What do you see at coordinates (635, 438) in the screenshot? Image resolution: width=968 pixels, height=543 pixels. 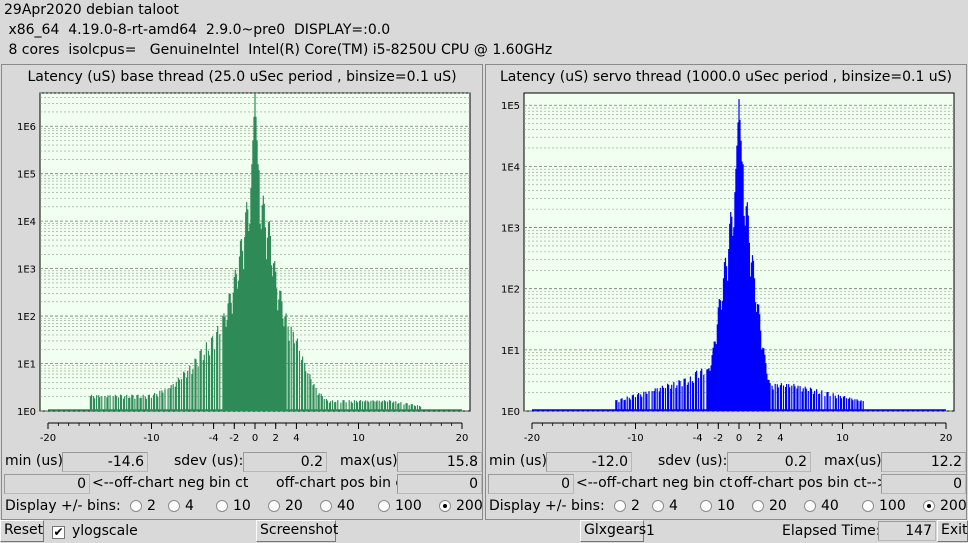 I see `servo-x-tick-label: -10` at bounding box center [635, 438].